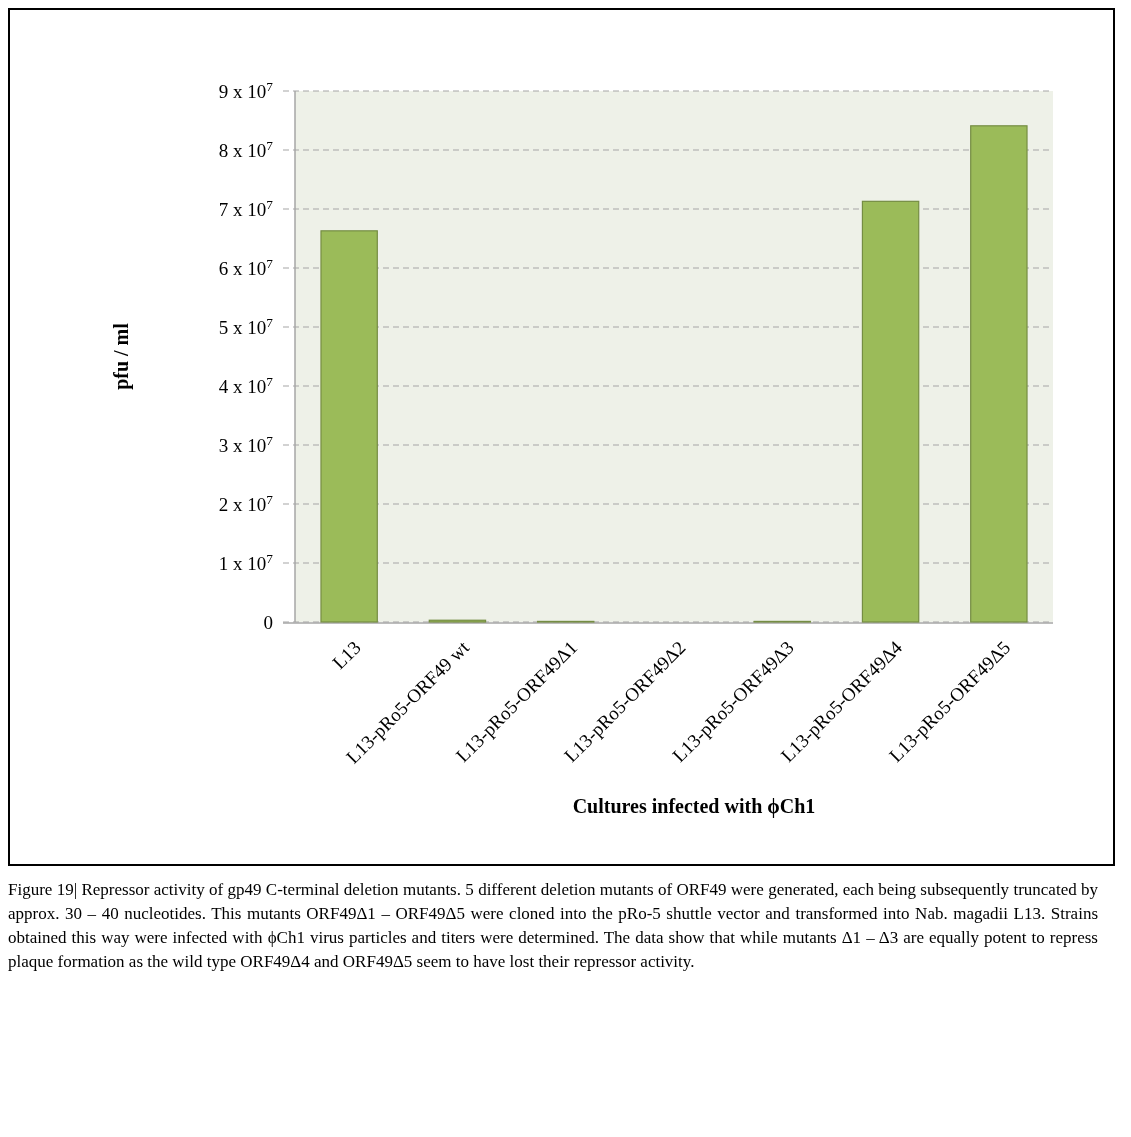 The image size is (1131, 1137). I want to click on y-tick-label: 7 x 10$^{7}$, so click(246, 208).